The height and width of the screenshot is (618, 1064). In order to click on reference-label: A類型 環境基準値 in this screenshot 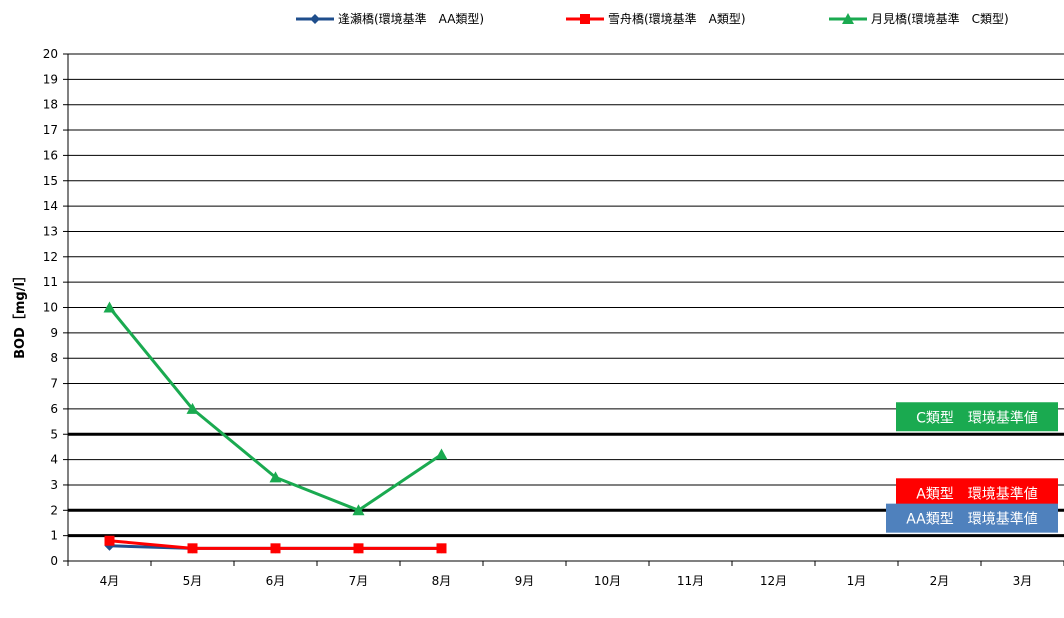, I will do `click(977, 493)`.